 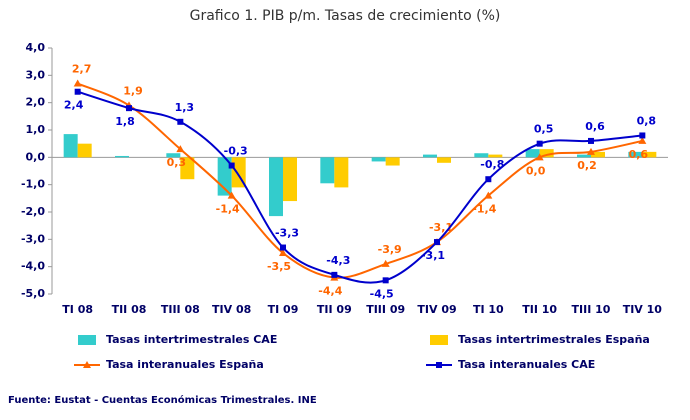 I want to click on legend-label: Tasa interanuales CAE, so click(x=526, y=364).